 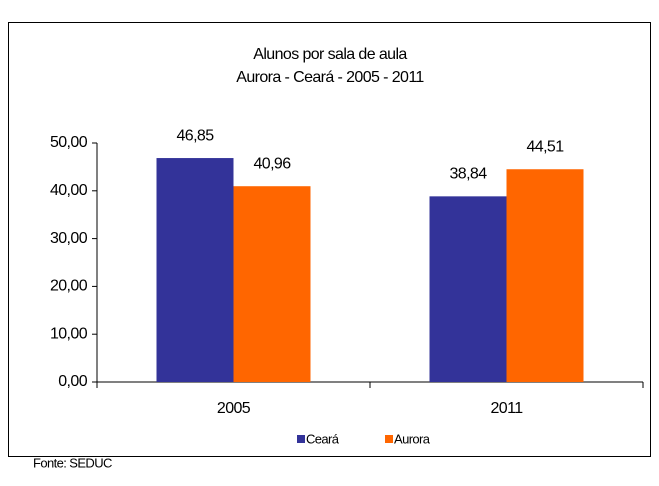 What do you see at coordinates (69, 190) in the screenshot?
I see `y-tick-label: 40,00` at bounding box center [69, 190].